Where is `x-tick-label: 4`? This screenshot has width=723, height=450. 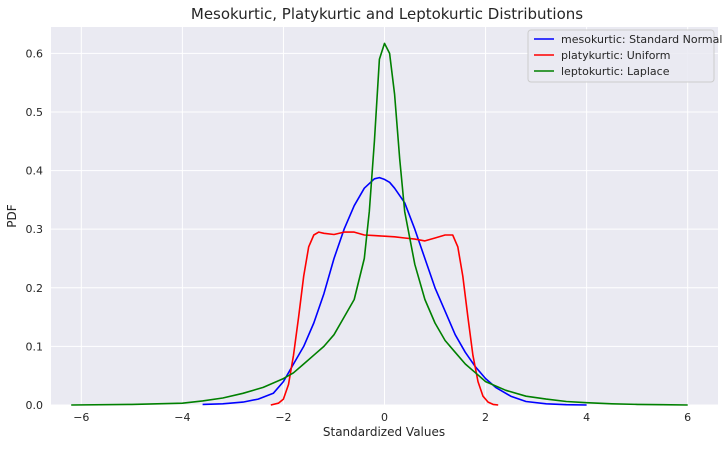
x-tick-label: 4 is located at coordinates (586, 417).